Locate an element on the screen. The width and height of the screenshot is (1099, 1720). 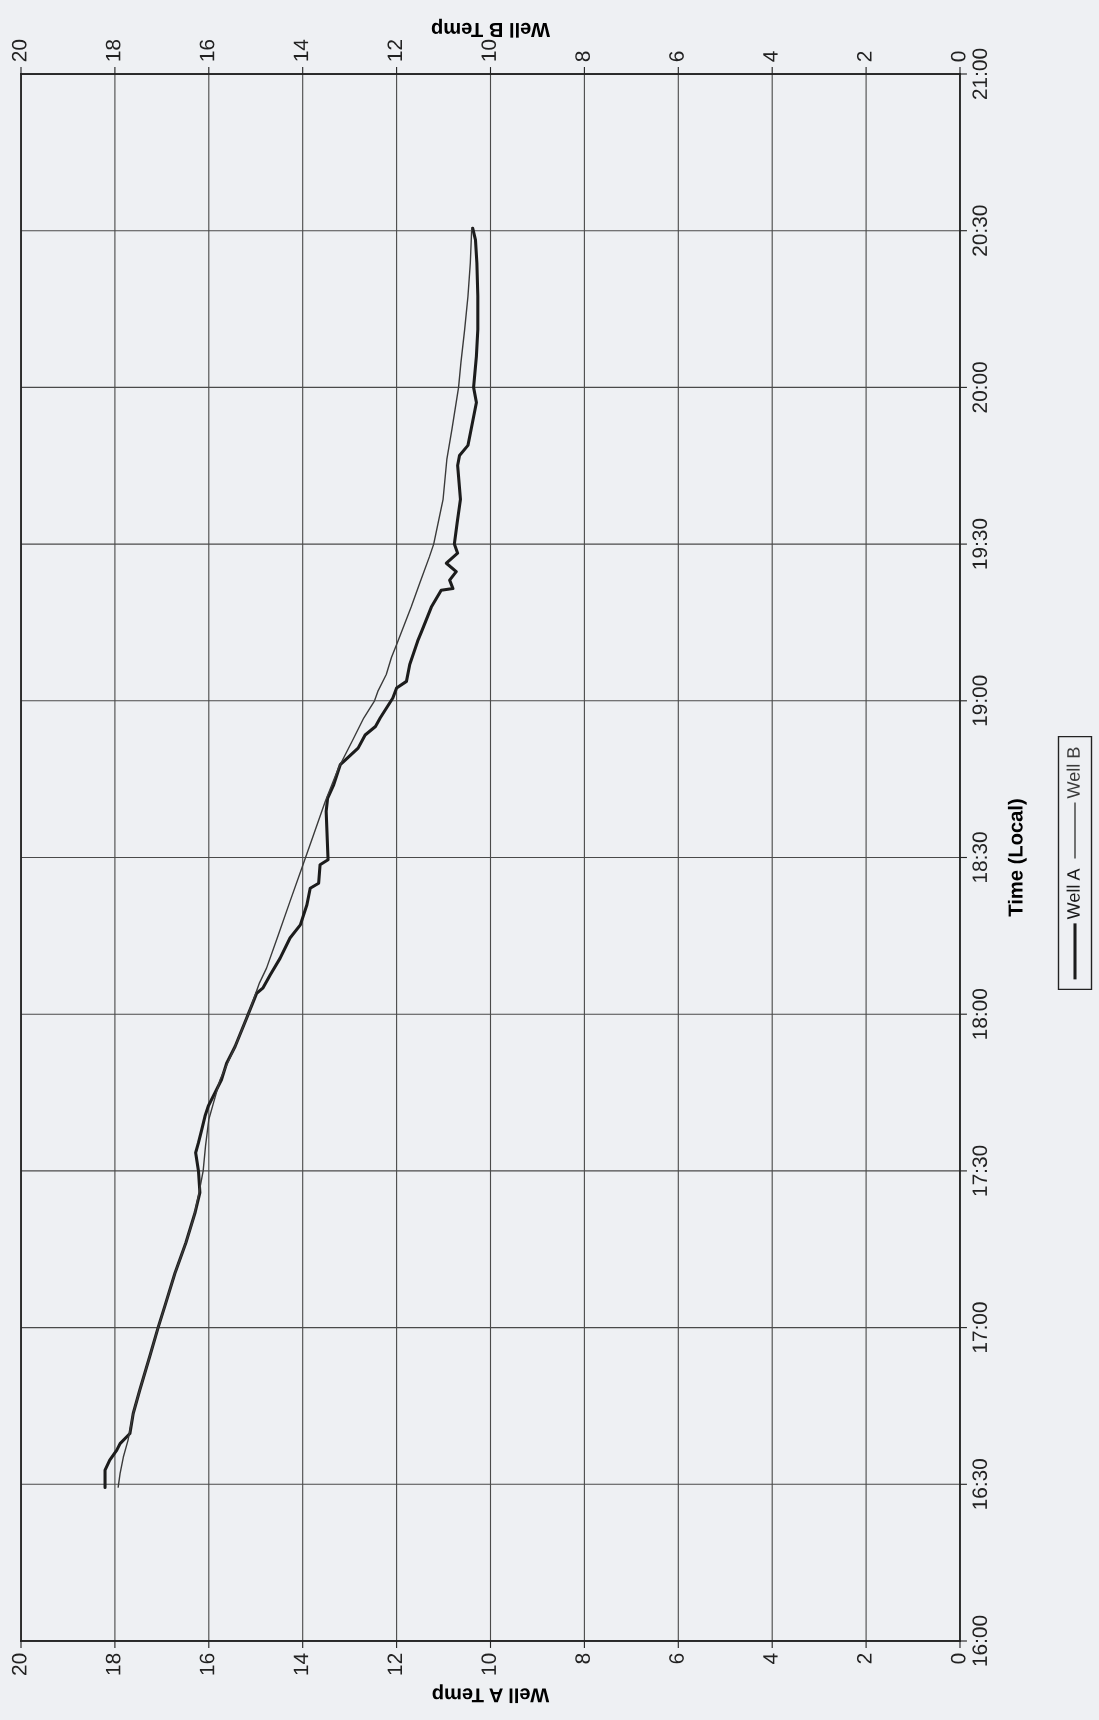
x2-tick-label: 4 is located at coordinates (770, 1658).